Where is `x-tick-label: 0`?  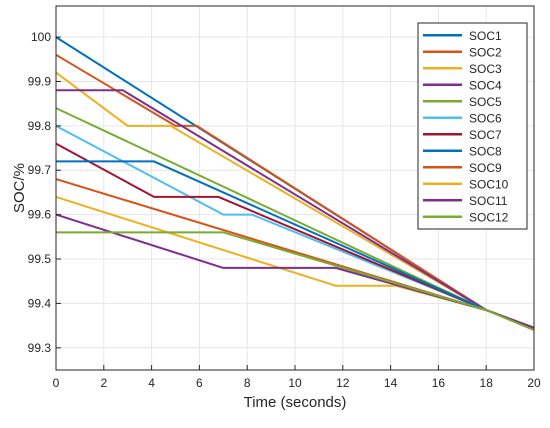 x-tick-label: 0 is located at coordinates (56, 383).